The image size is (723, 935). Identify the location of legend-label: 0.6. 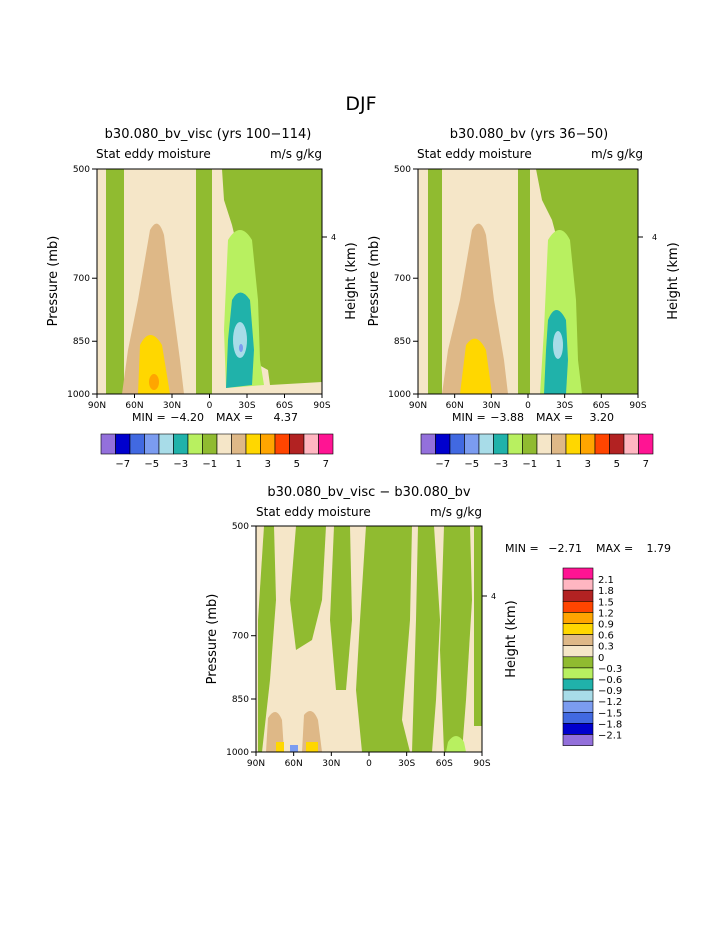
(606, 636).